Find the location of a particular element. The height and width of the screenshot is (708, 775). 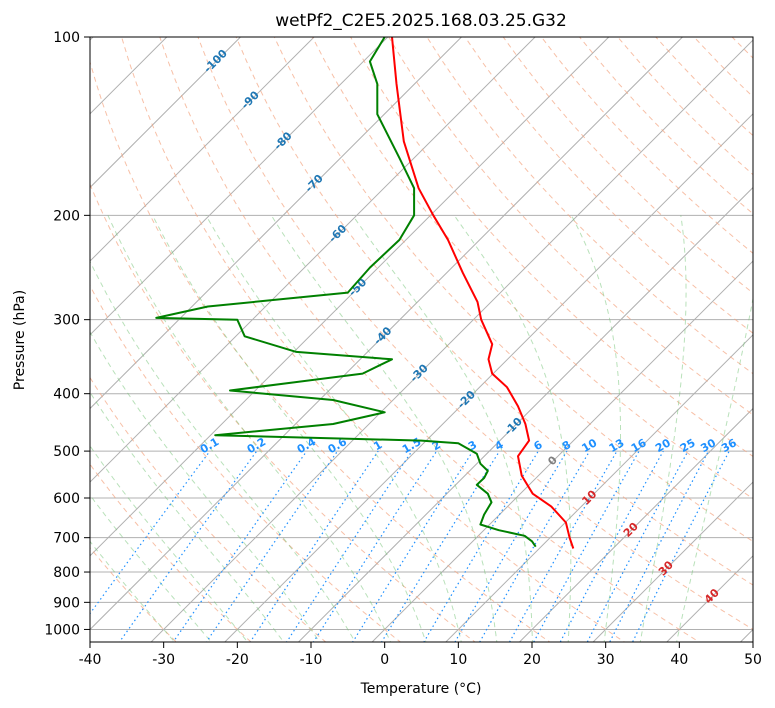

y-tick-label: 200 is located at coordinates (66, 216).